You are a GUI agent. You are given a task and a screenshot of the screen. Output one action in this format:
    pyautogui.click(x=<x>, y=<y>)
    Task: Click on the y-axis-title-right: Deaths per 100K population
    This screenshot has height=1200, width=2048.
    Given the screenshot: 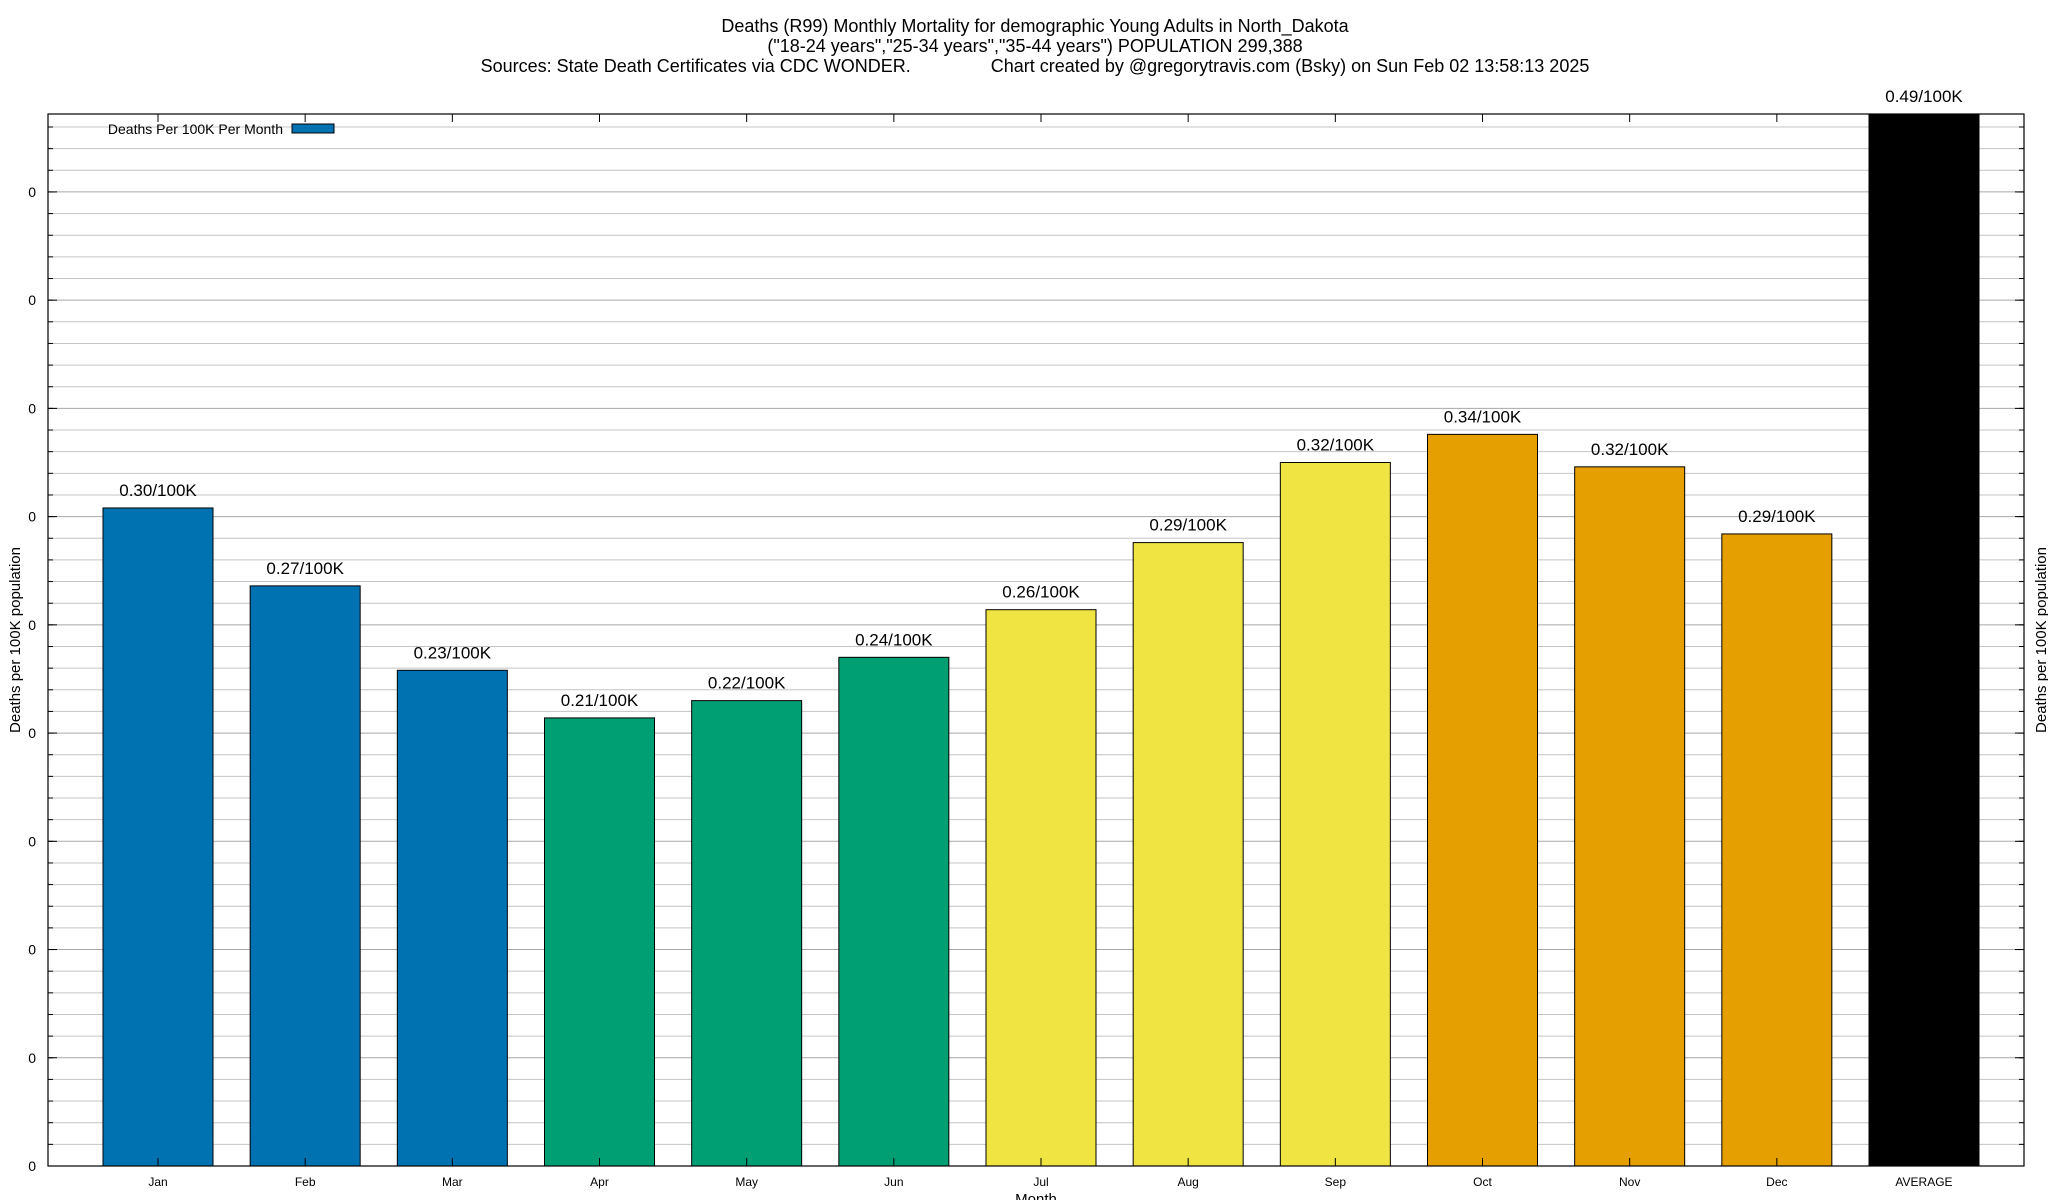 What is the action you would take?
    pyautogui.click(x=2040, y=640)
    